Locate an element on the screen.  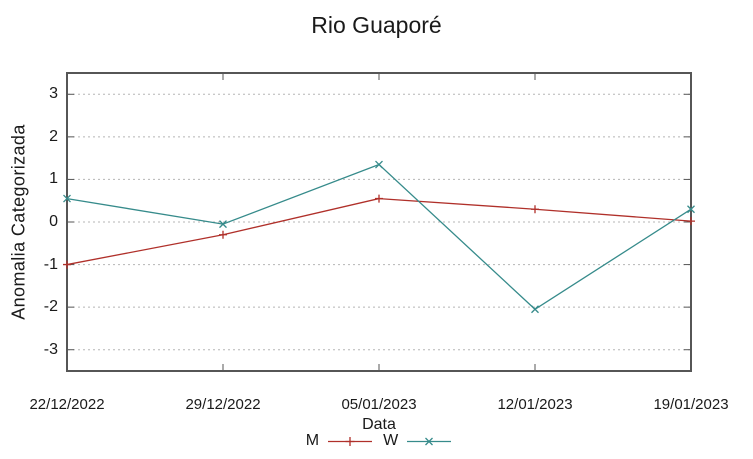
y-tick-label: -2 is located at coordinates (50, 307).